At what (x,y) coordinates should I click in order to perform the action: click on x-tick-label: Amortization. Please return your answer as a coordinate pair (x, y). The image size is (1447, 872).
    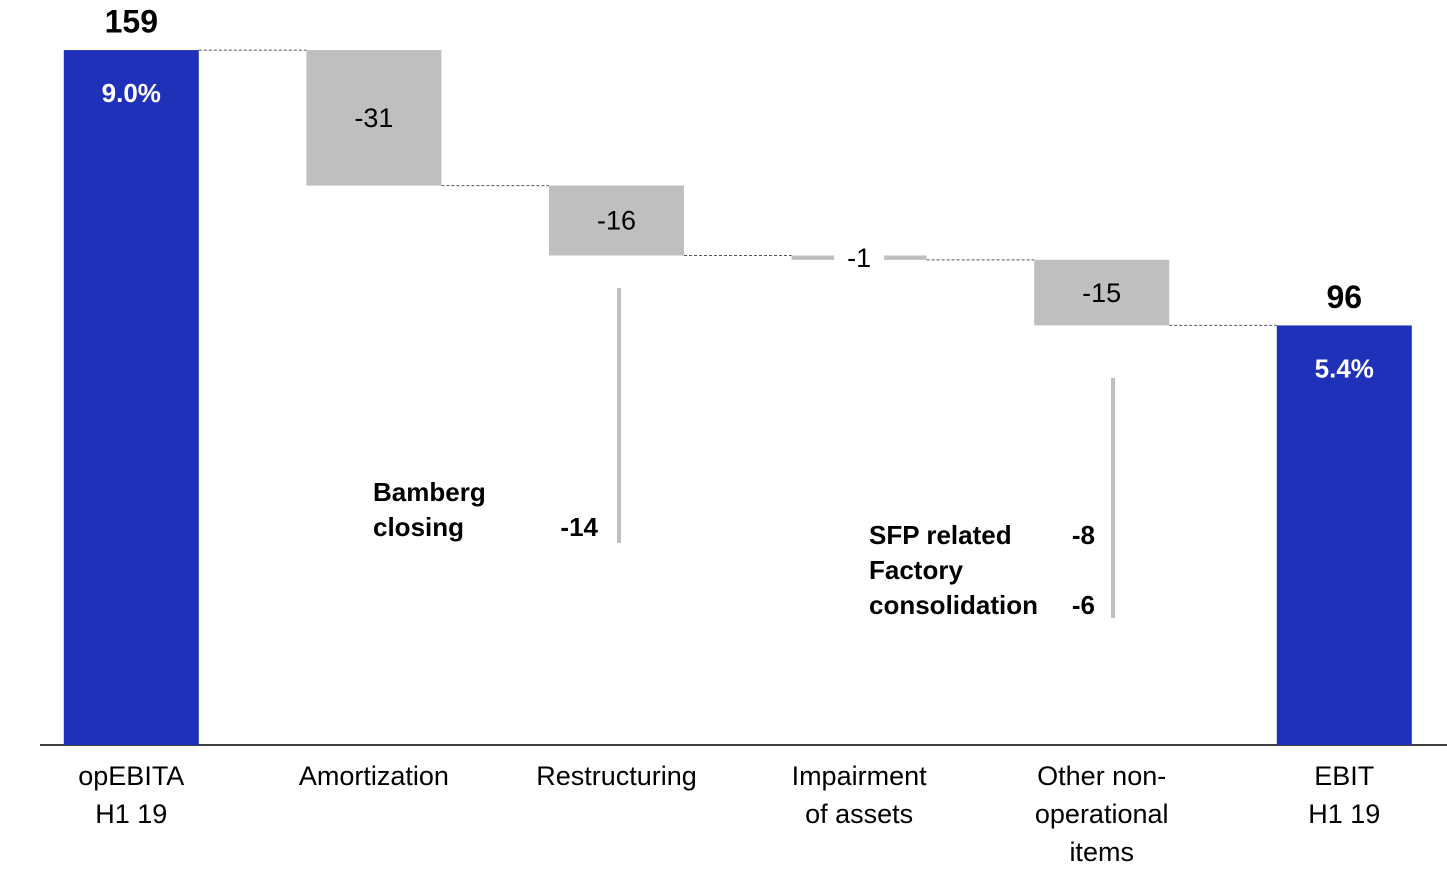
    Looking at the image, I should click on (374, 776).